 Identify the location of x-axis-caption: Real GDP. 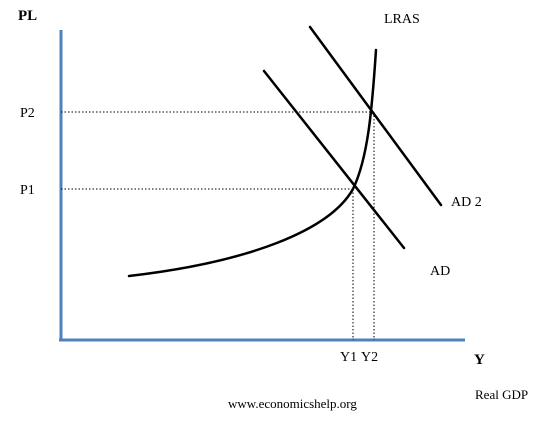
(501, 394).